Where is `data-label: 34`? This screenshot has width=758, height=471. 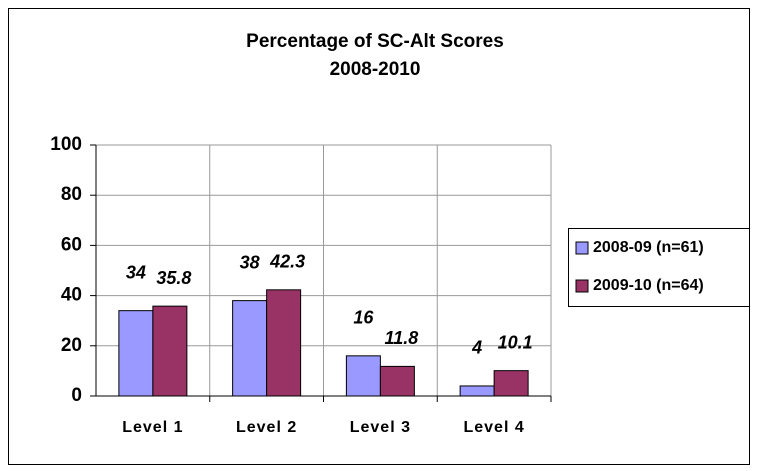
data-label: 34 is located at coordinates (136, 272).